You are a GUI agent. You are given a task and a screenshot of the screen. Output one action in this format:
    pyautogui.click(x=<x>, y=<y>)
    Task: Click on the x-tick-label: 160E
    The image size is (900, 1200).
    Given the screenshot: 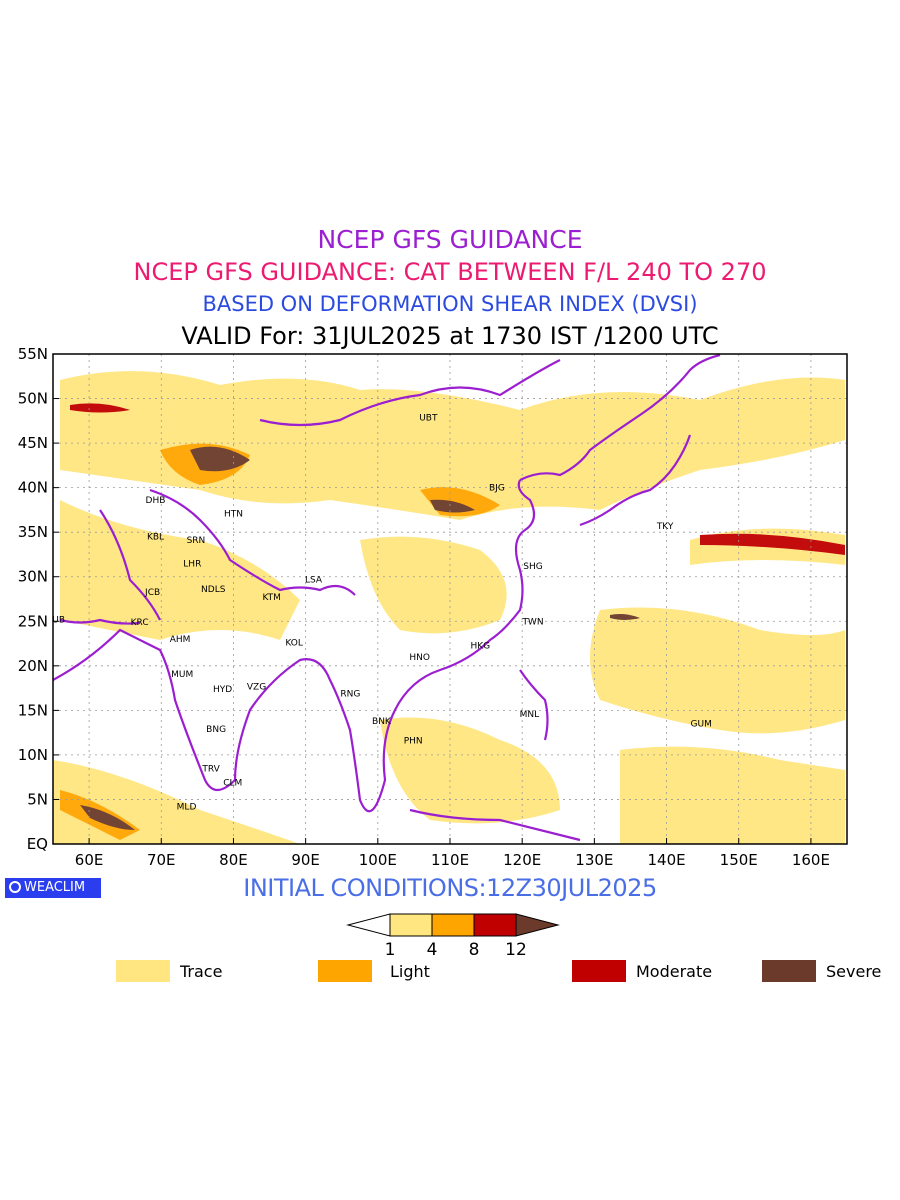 What is the action you would take?
    pyautogui.click(x=811, y=860)
    